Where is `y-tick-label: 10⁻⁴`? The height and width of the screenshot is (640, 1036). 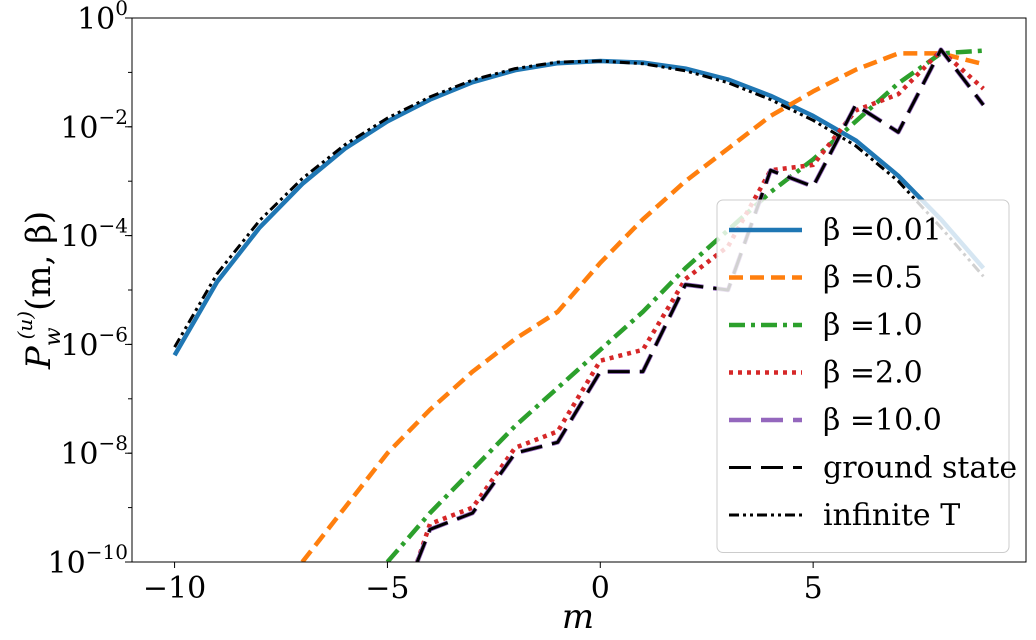 y-tick-label: 10⁻⁴ is located at coordinates (94, 234).